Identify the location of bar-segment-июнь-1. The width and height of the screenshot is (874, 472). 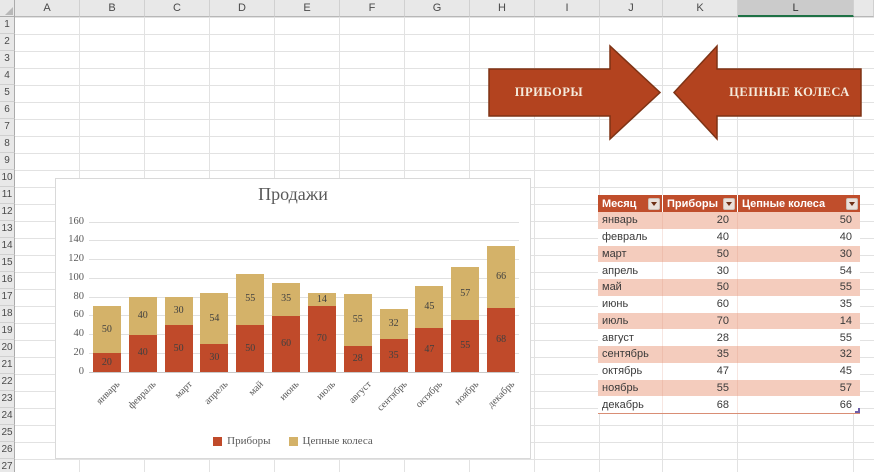
(286, 299).